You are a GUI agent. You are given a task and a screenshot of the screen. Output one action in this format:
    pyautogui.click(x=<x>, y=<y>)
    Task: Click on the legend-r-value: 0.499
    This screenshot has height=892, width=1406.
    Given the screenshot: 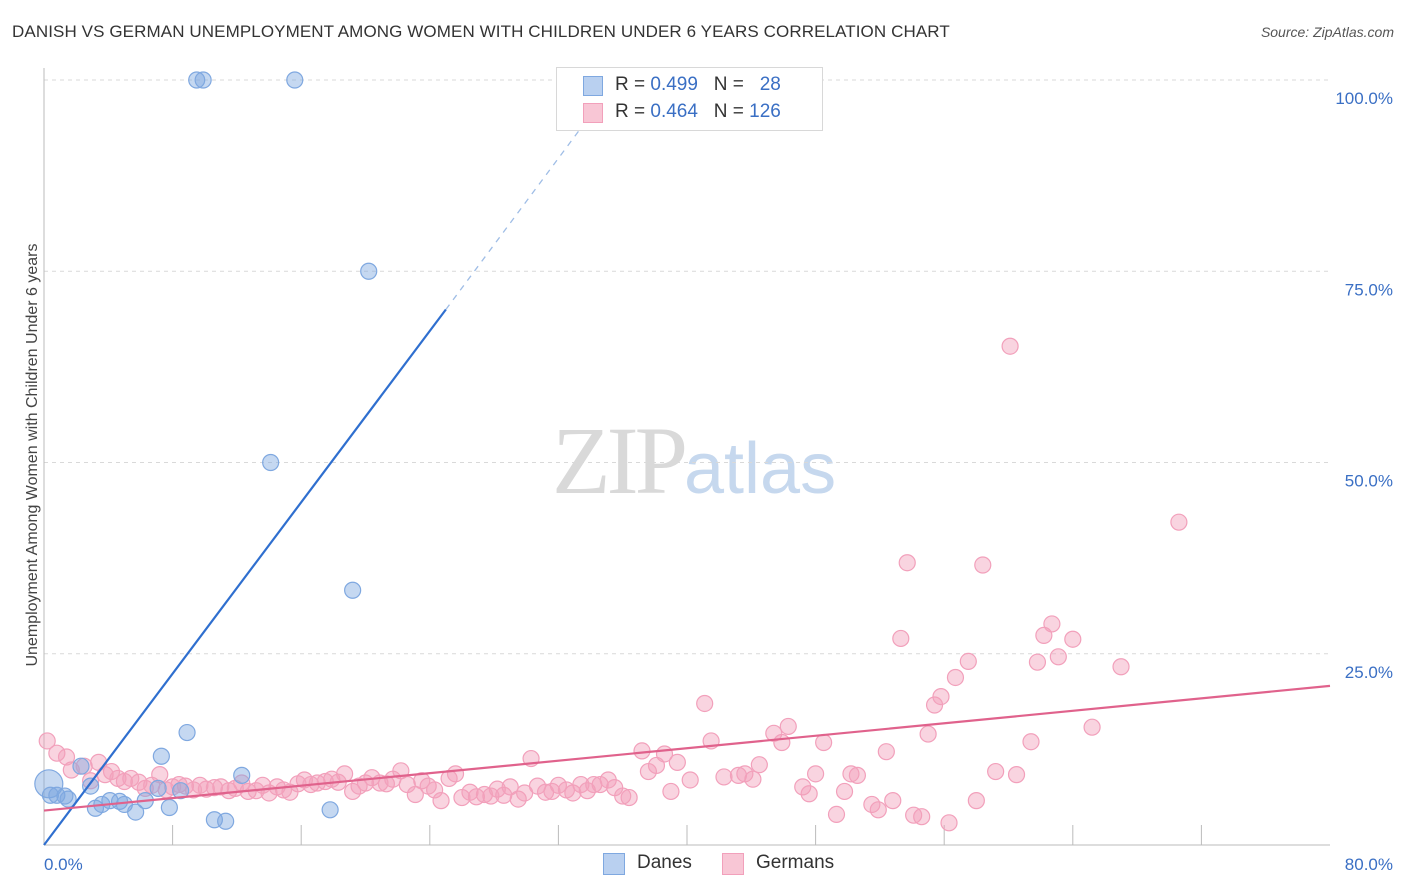 What is the action you would take?
    pyautogui.click(x=674, y=84)
    